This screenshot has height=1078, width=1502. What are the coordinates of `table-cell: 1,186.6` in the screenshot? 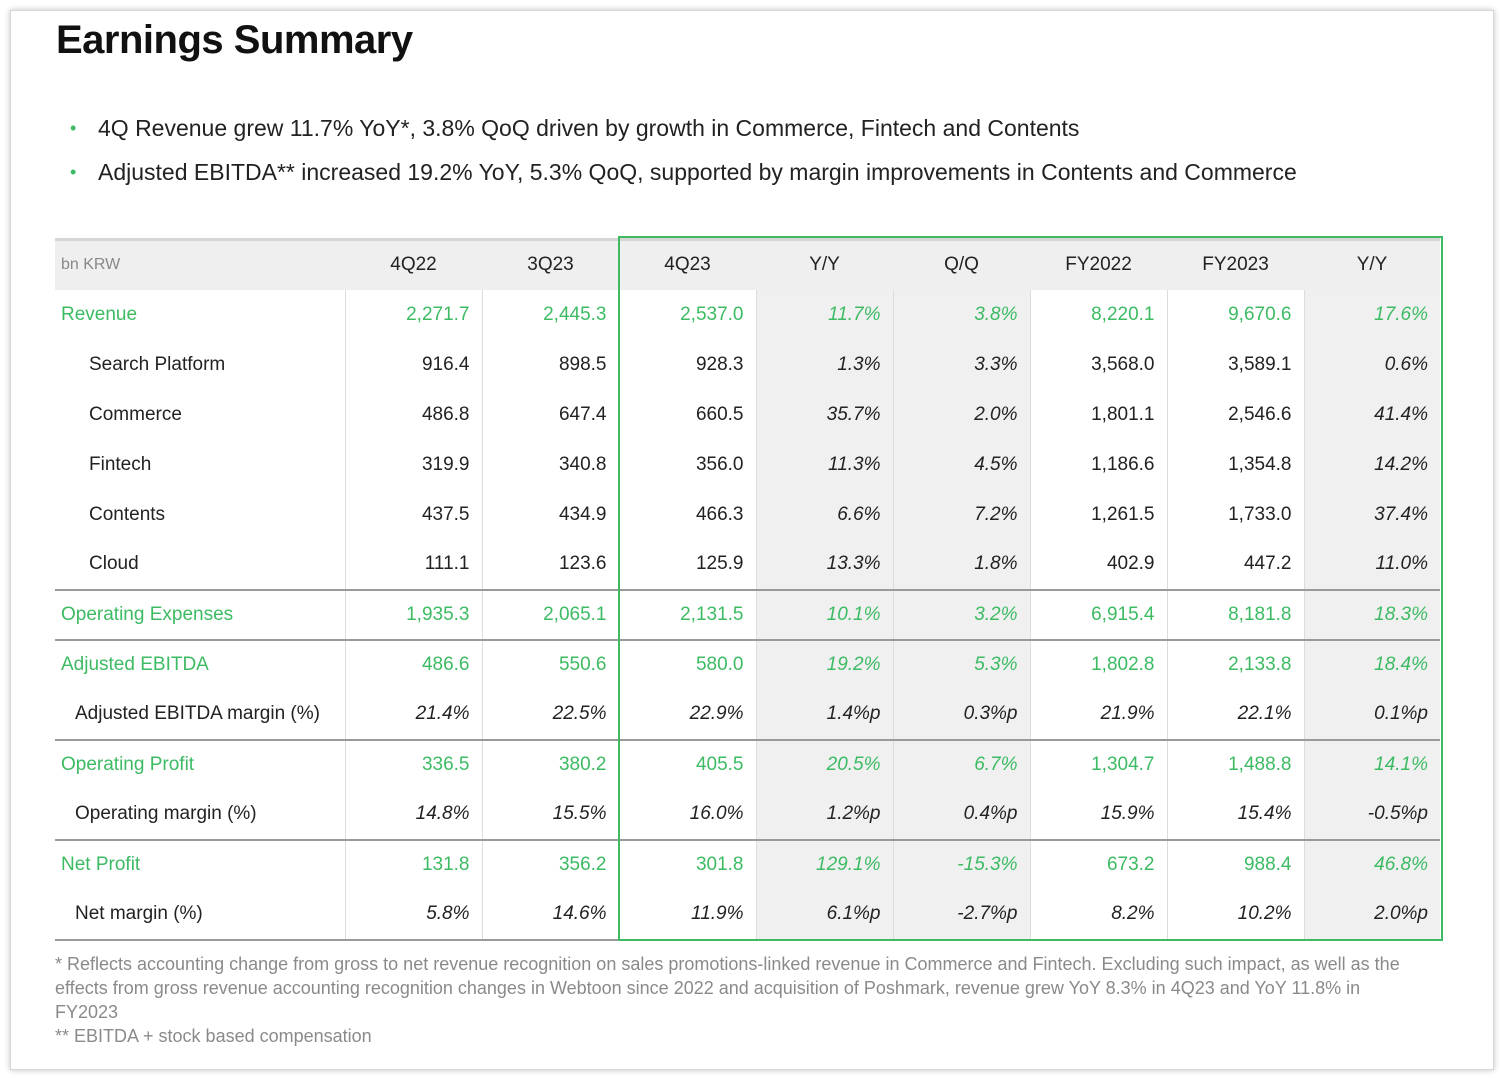 It's located at (1098, 464).